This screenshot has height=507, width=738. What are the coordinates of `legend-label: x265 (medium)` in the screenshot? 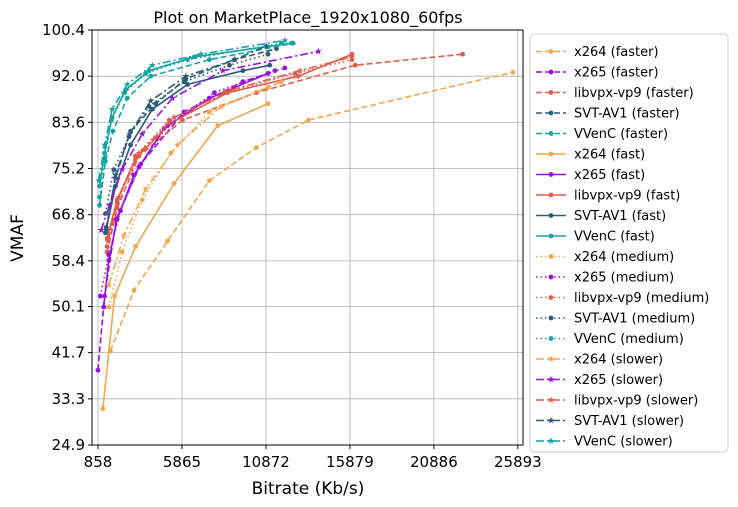 It's located at (624, 278).